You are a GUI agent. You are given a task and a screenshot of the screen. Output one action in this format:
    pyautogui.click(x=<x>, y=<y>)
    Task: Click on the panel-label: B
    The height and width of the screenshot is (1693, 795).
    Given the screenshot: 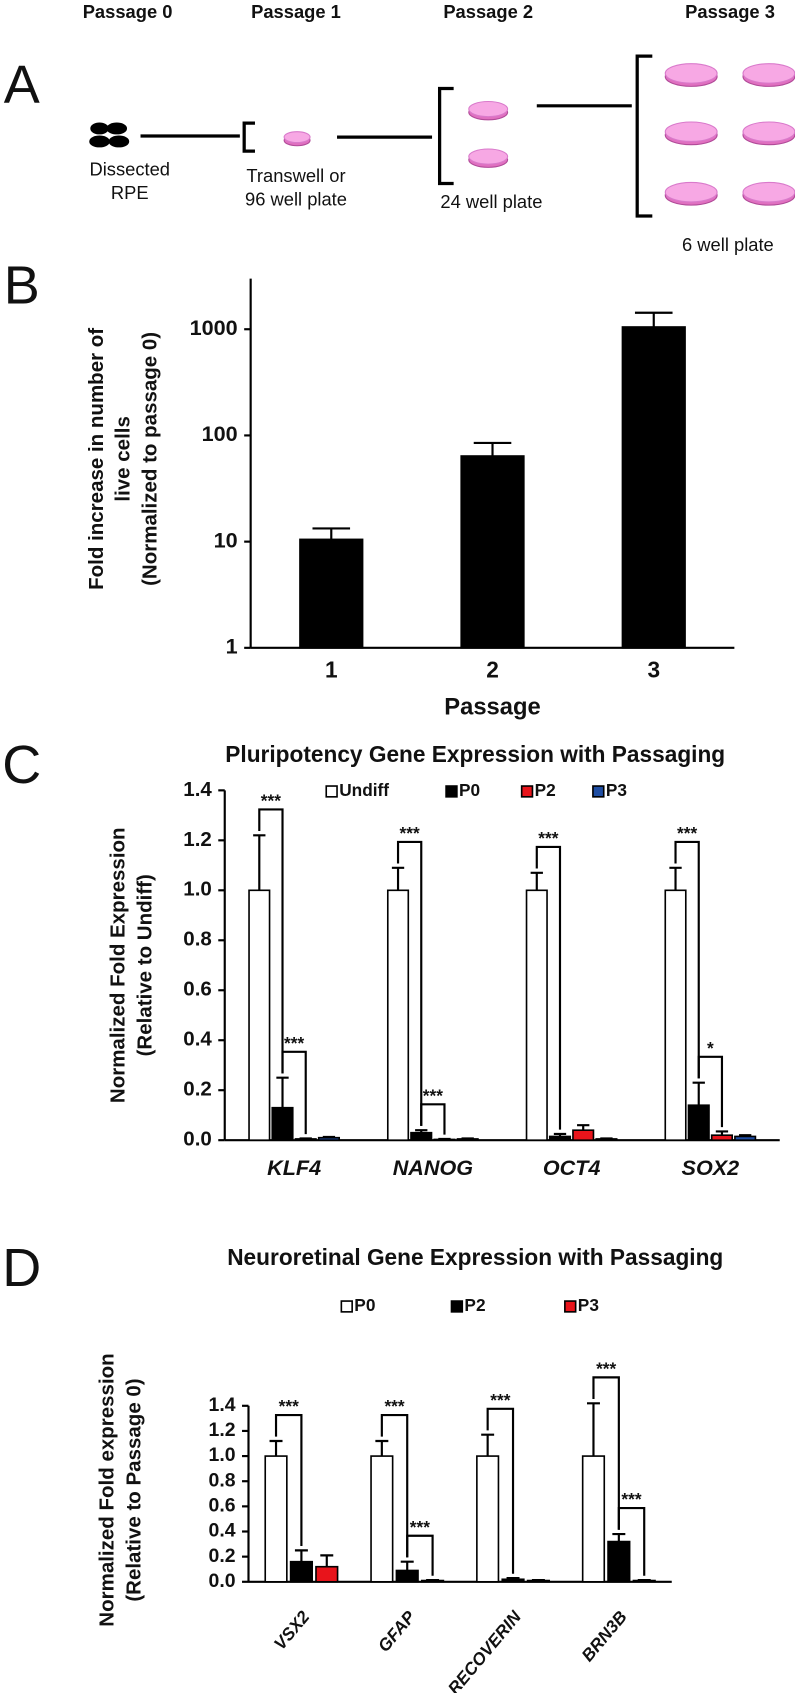 What is the action you would take?
    pyautogui.click(x=22, y=286)
    